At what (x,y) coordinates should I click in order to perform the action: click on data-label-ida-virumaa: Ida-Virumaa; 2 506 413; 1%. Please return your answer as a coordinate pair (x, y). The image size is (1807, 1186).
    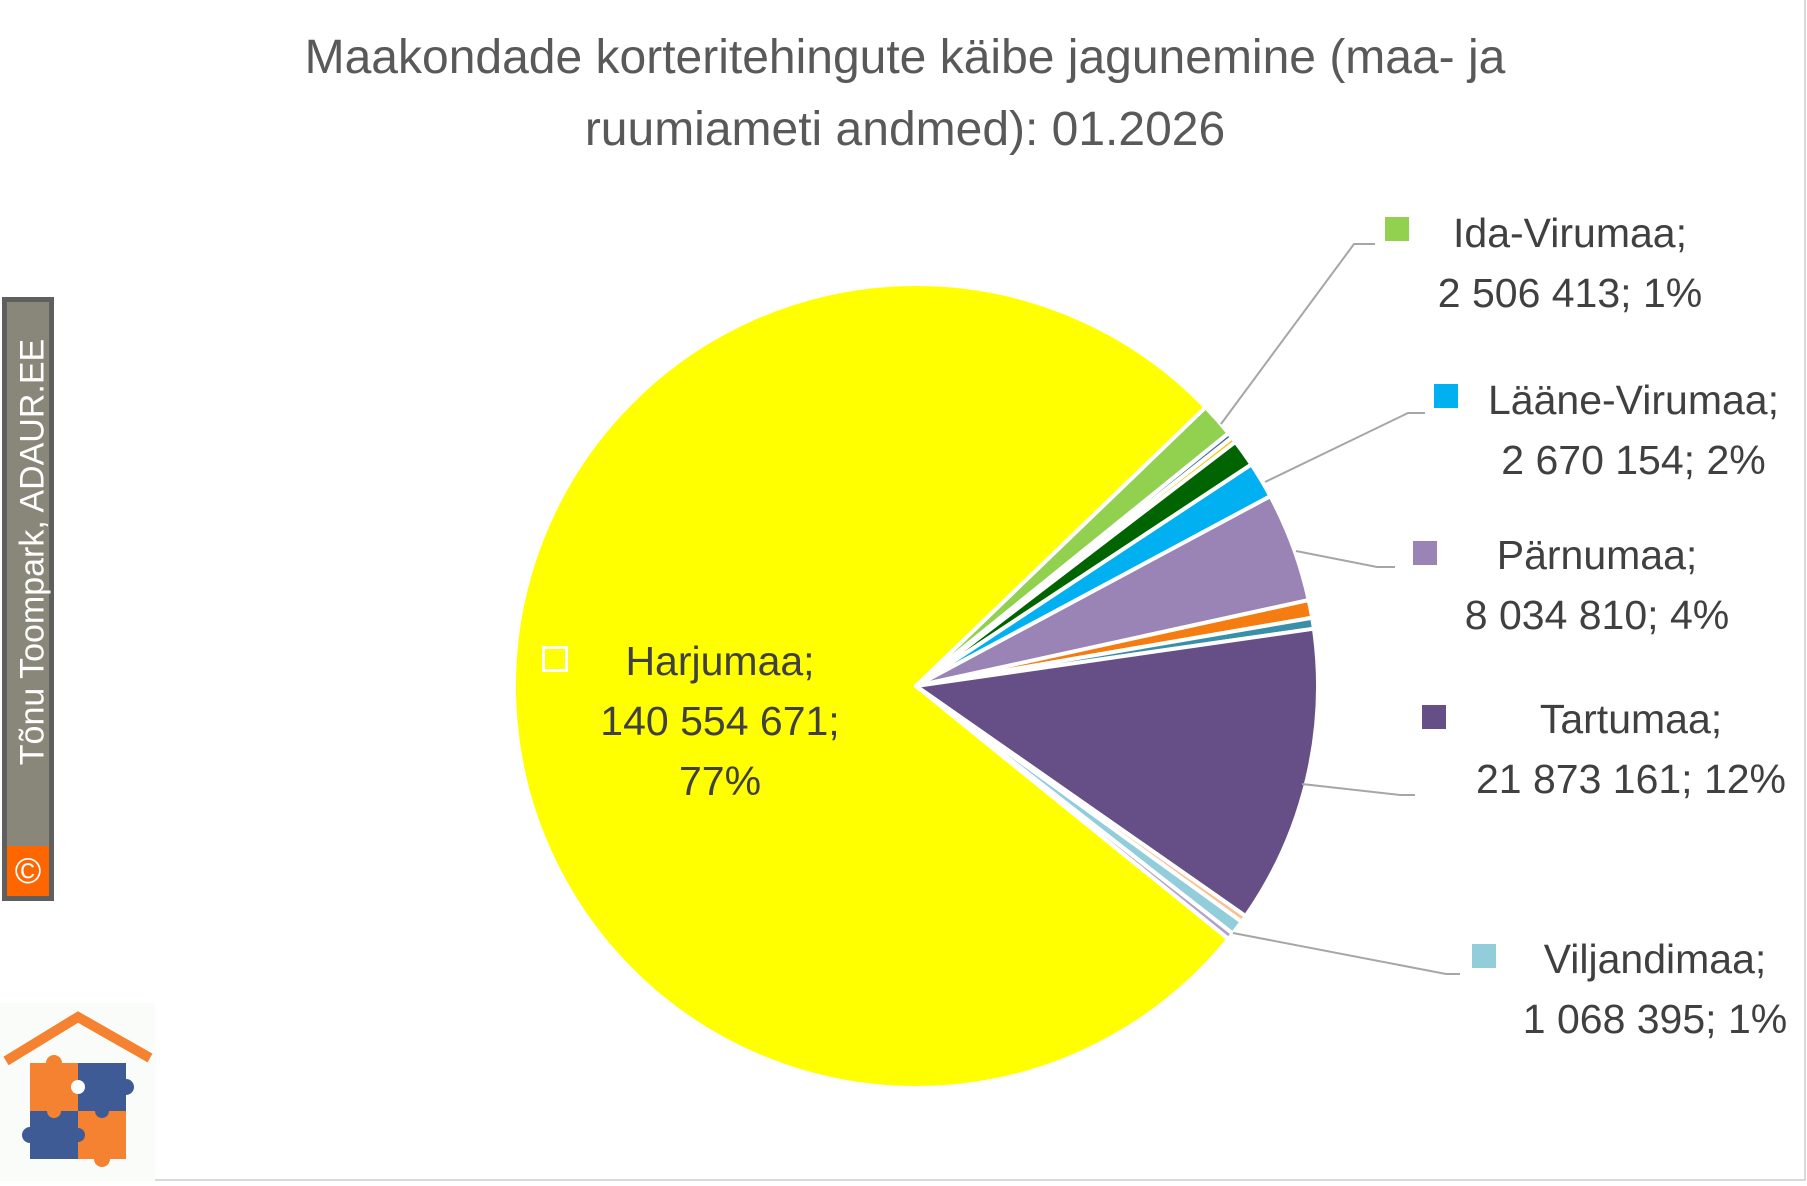
    Looking at the image, I should click on (1570, 263).